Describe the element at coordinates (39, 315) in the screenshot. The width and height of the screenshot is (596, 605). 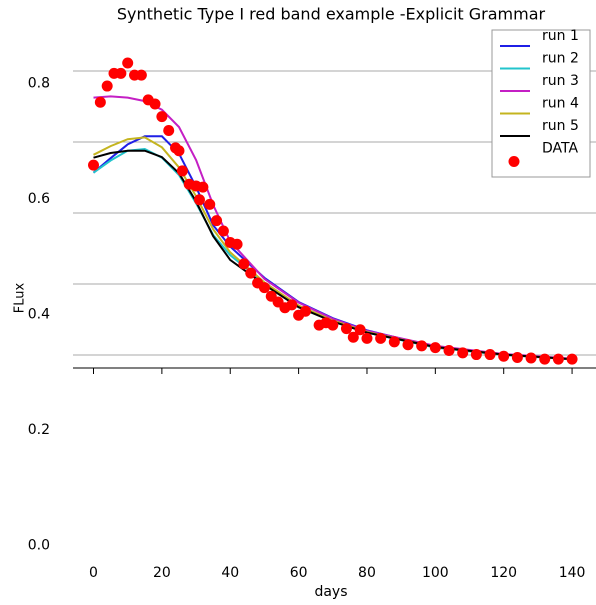
I see `y-tick-label: 0.4` at that location.